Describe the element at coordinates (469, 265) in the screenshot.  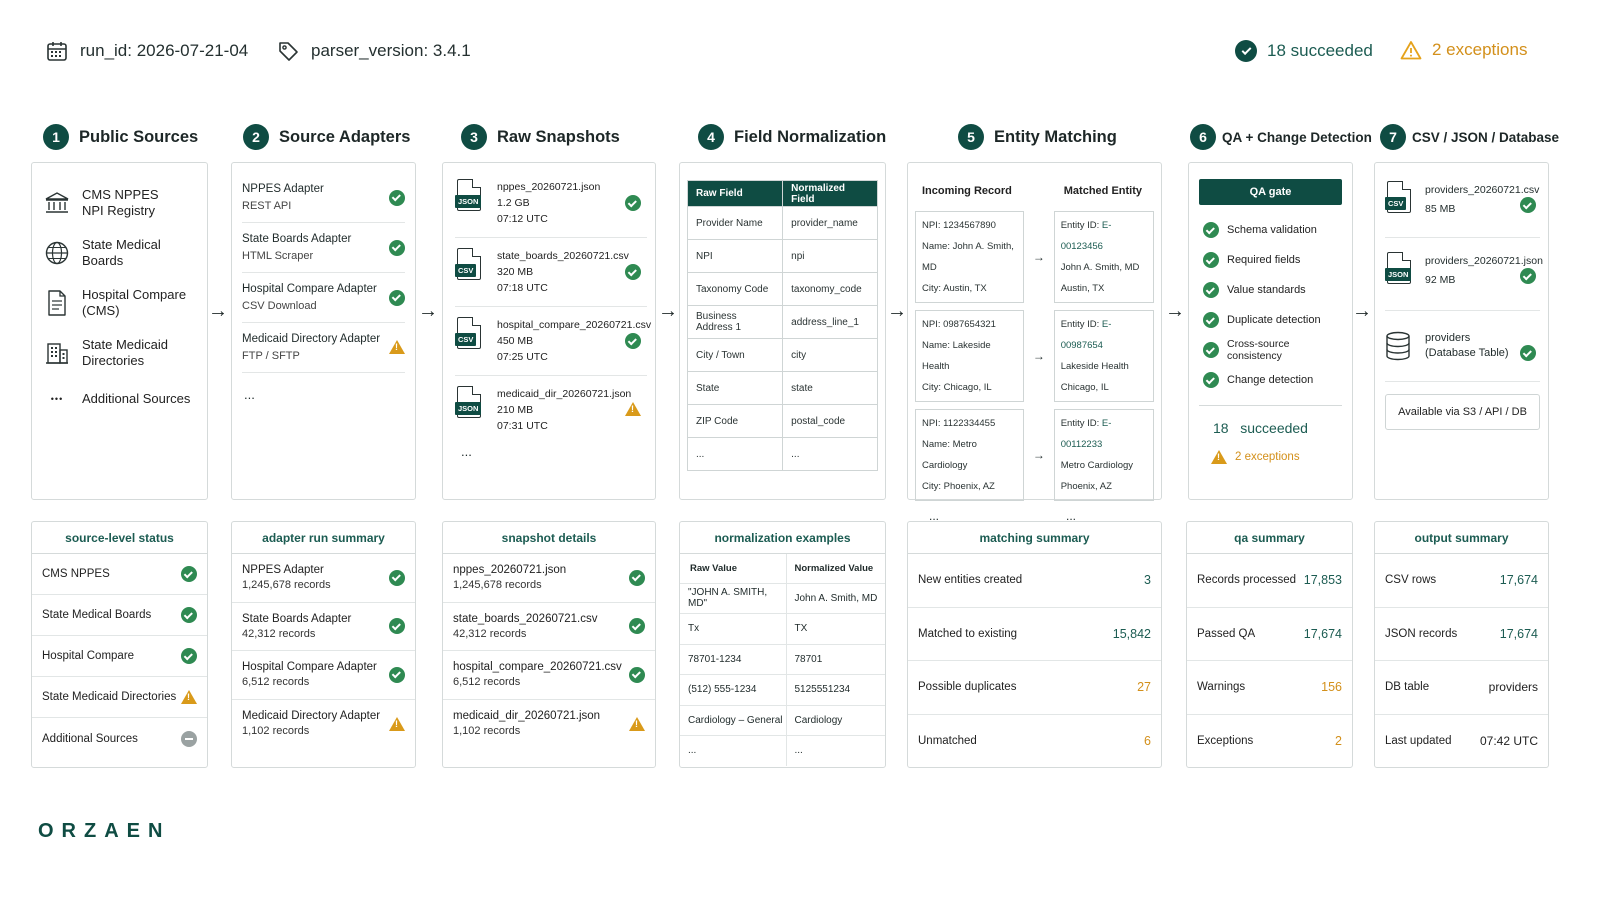
I see `csv-file-icon: CSV` at that location.